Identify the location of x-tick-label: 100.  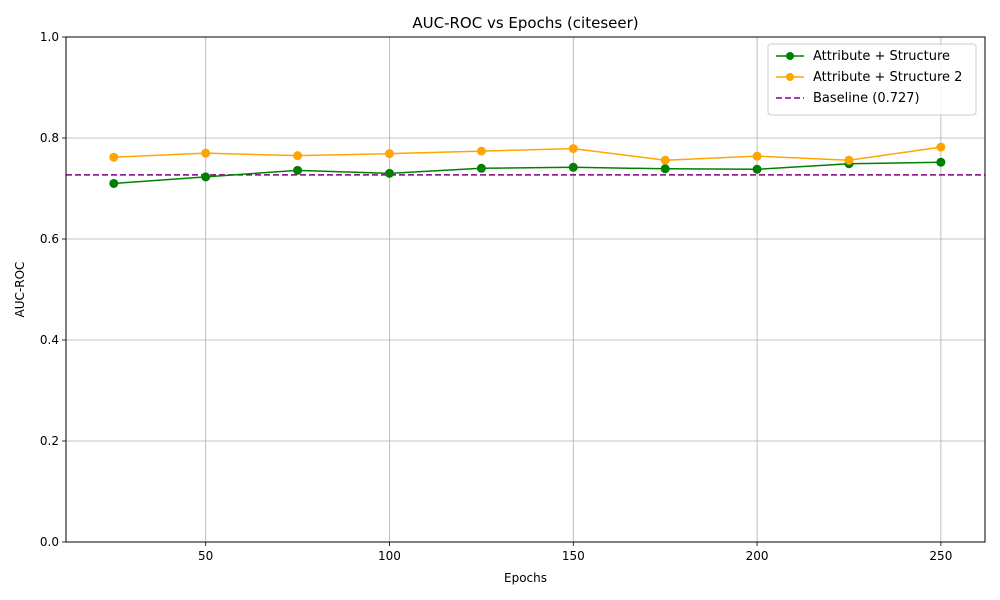
(389, 556).